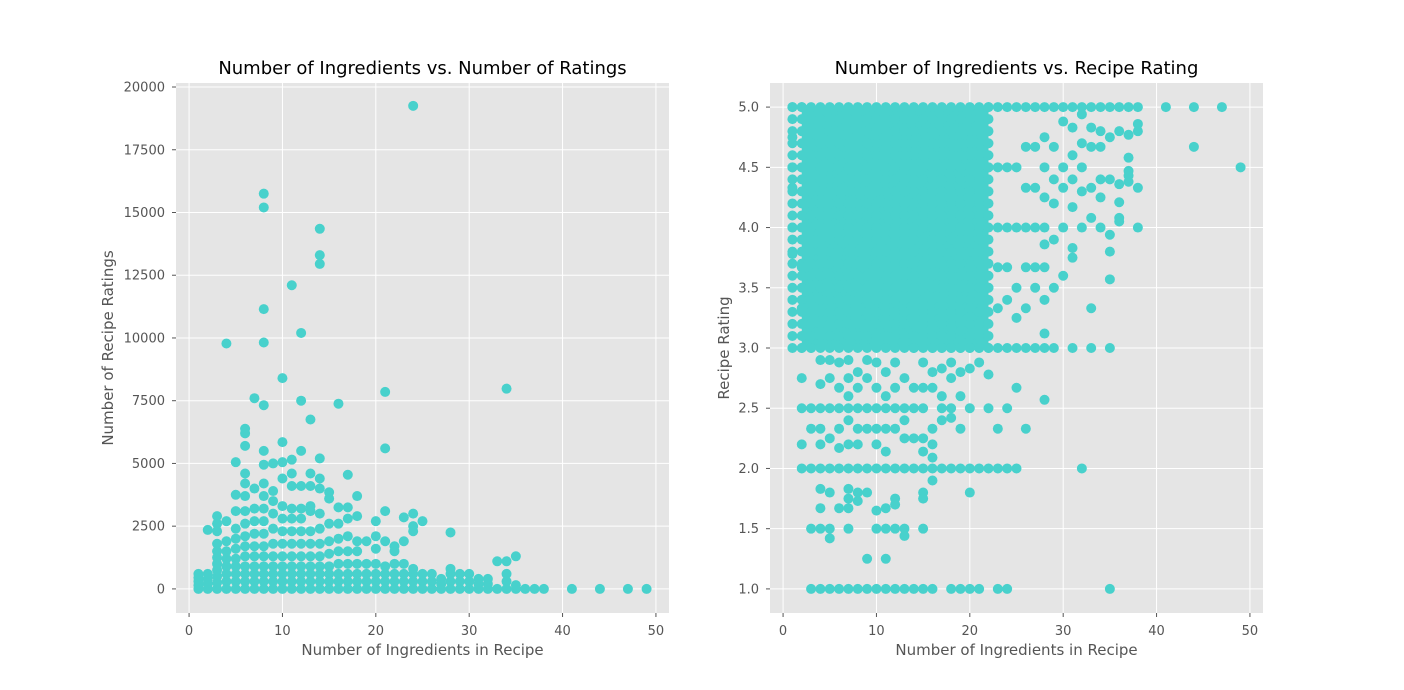 This screenshot has height=690, width=1404. Describe the element at coordinates (748, 108) in the screenshot. I see `y-tick-label: 5.0` at that location.